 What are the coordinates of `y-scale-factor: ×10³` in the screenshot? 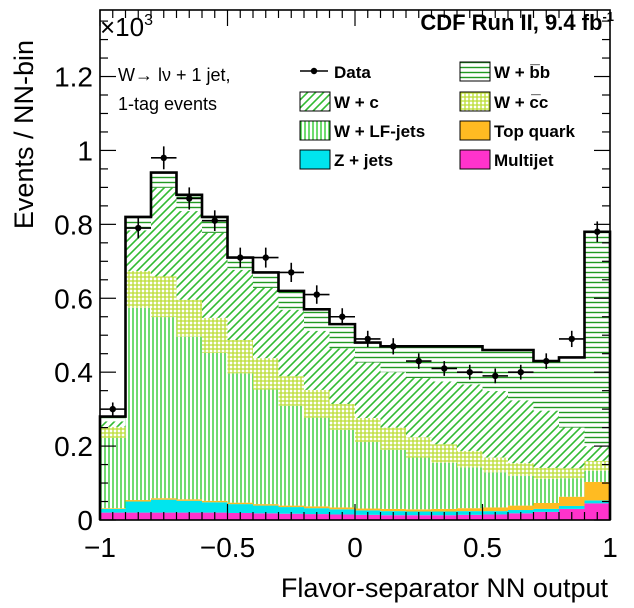 It's located at (126, 27).